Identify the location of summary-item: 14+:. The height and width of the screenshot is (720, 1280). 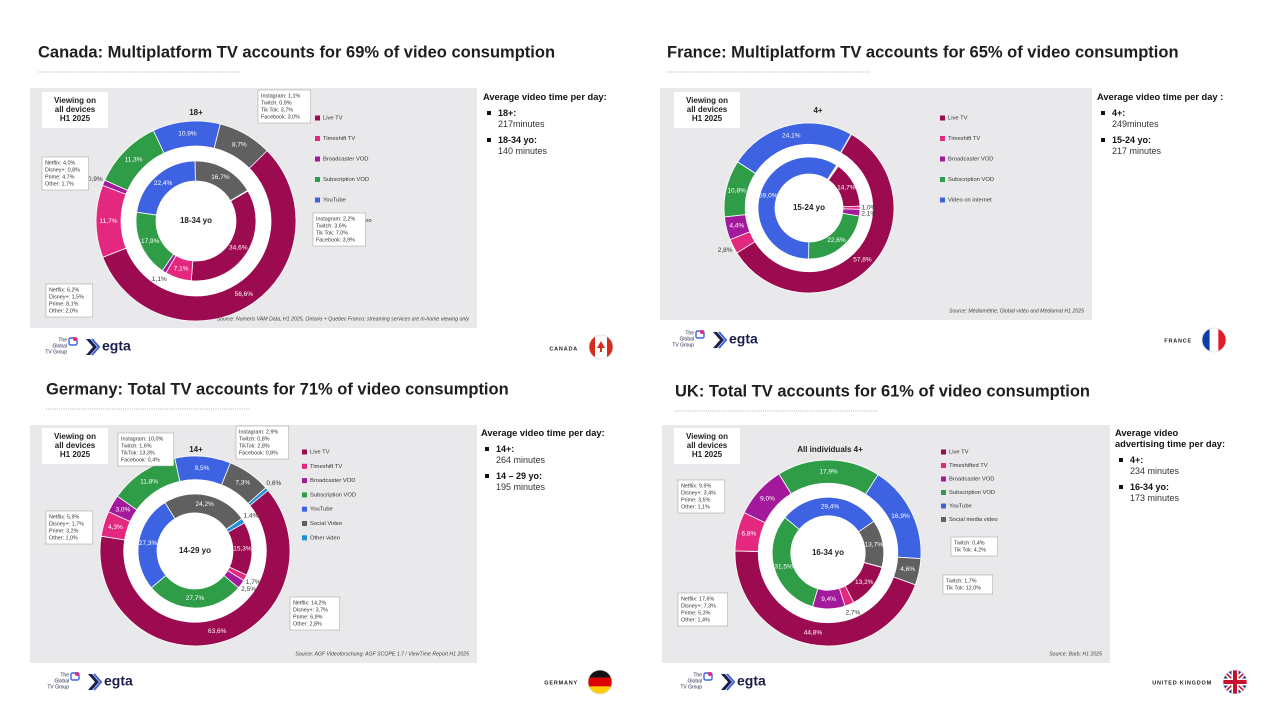
(551, 449).